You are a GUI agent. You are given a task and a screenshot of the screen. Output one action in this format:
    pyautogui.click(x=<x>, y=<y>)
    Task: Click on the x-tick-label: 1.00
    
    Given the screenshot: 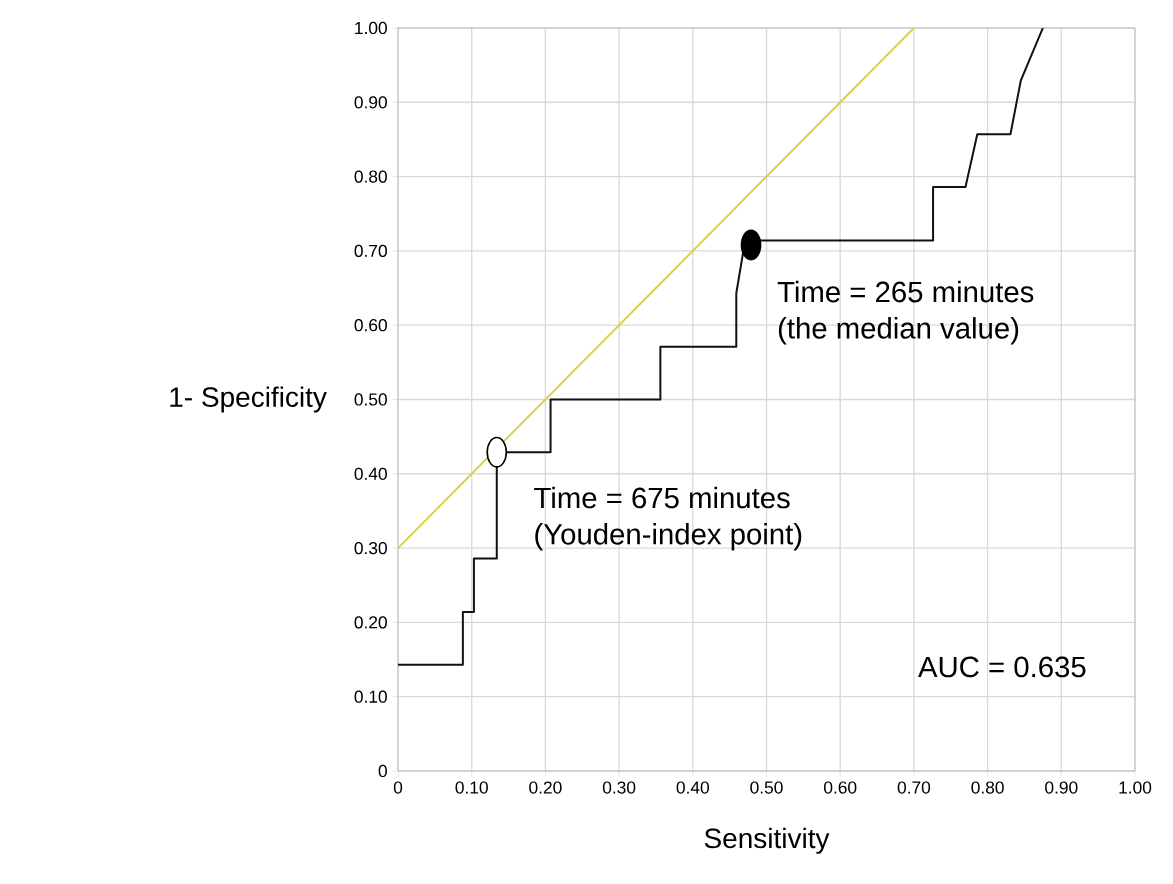 What is the action you would take?
    pyautogui.click(x=1135, y=787)
    